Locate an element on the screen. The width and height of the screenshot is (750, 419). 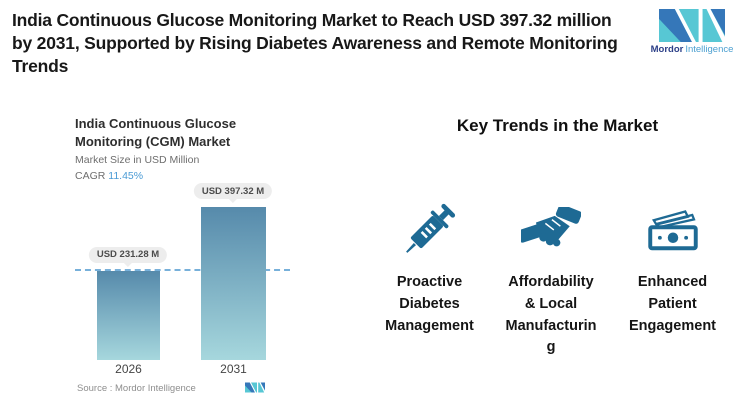
logo-wordmark: Mordor Intelligence is located at coordinates (692, 49).